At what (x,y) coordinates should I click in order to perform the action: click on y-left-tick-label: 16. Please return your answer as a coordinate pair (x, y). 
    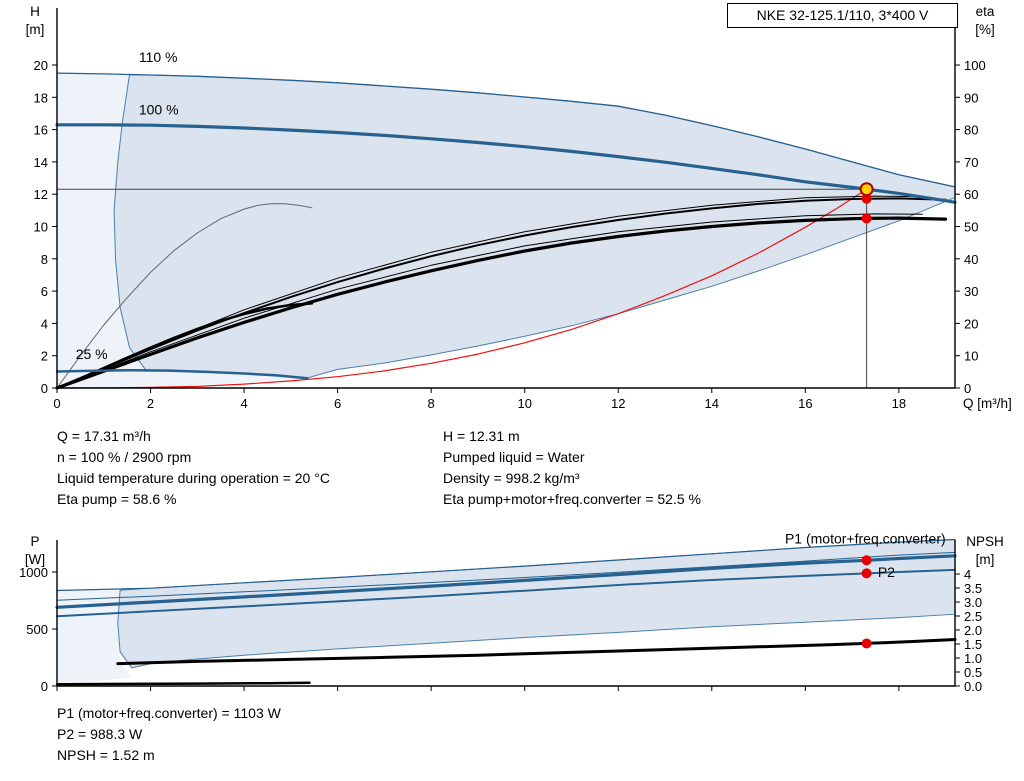
    Looking at the image, I should click on (41, 130).